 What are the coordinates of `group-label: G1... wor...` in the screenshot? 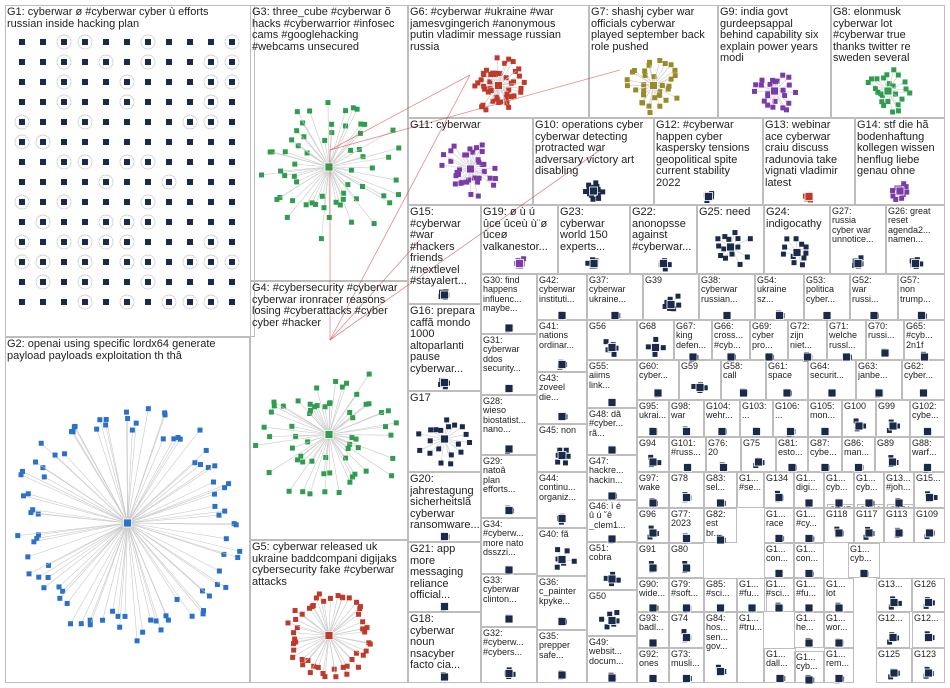 It's located at (837, 623).